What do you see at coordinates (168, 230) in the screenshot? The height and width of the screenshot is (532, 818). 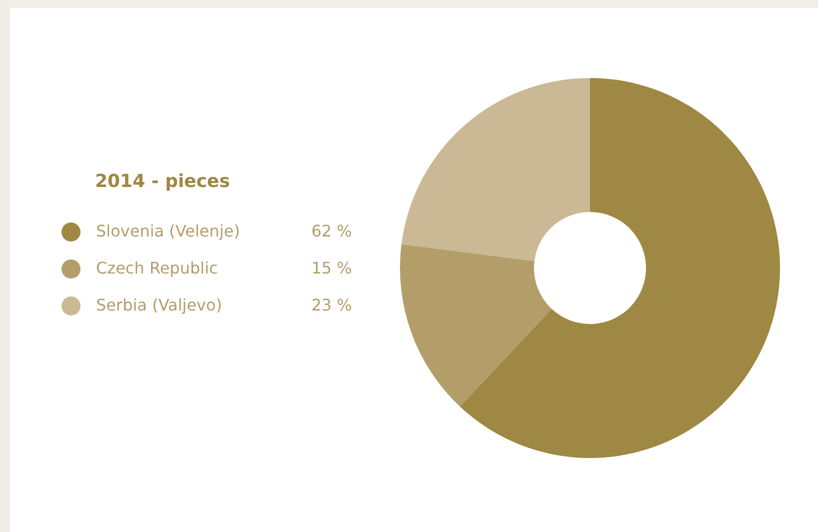 I see `legend-label: Slovenia (Velenje)` at bounding box center [168, 230].